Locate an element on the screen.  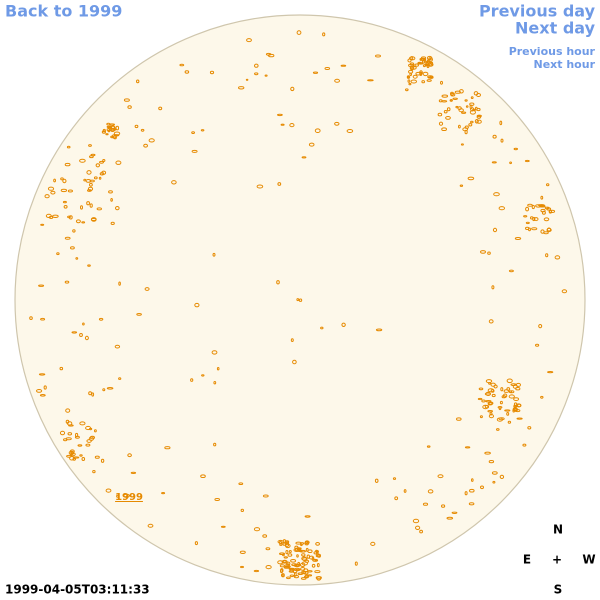
disk-year-link: 1999 is located at coordinates (129, 497).